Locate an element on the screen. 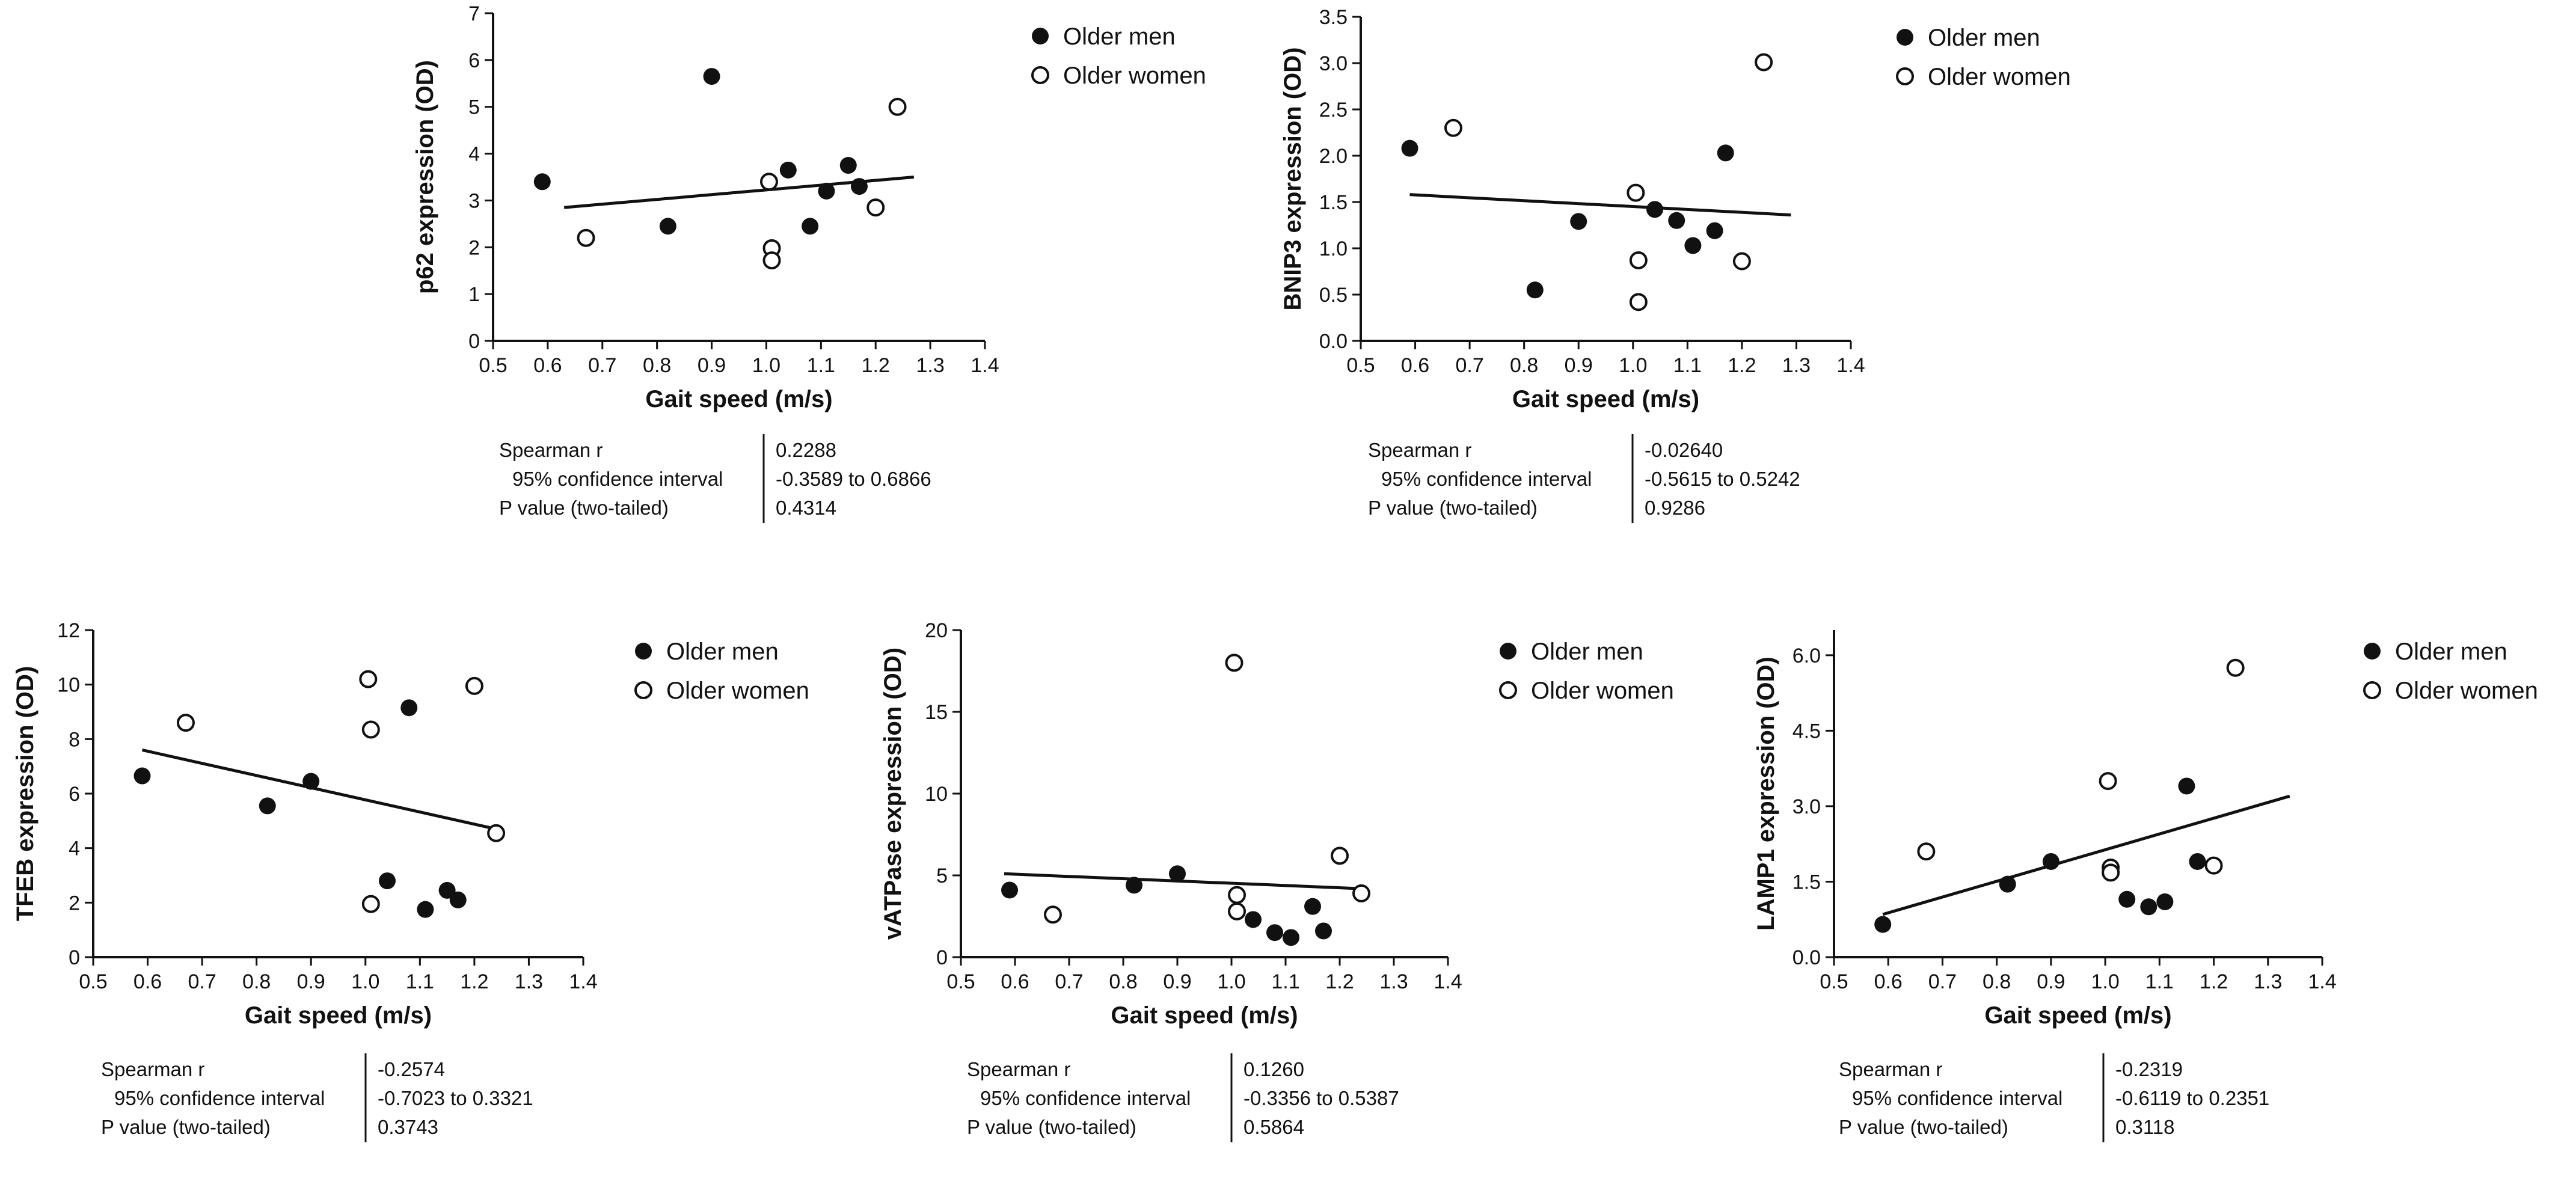  stats-label: P value (two-tailed) is located at coordinates (1453, 508).